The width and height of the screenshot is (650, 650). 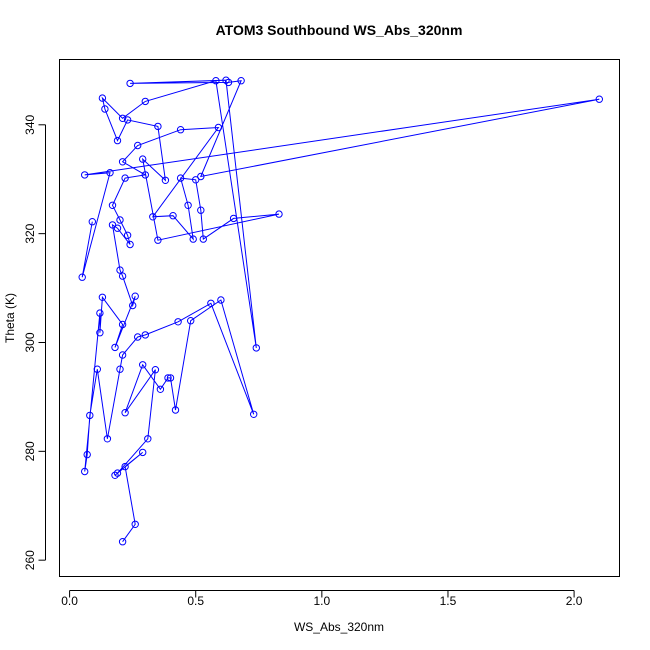 I want to click on x-tick-label: 1.5, so click(x=448, y=601).